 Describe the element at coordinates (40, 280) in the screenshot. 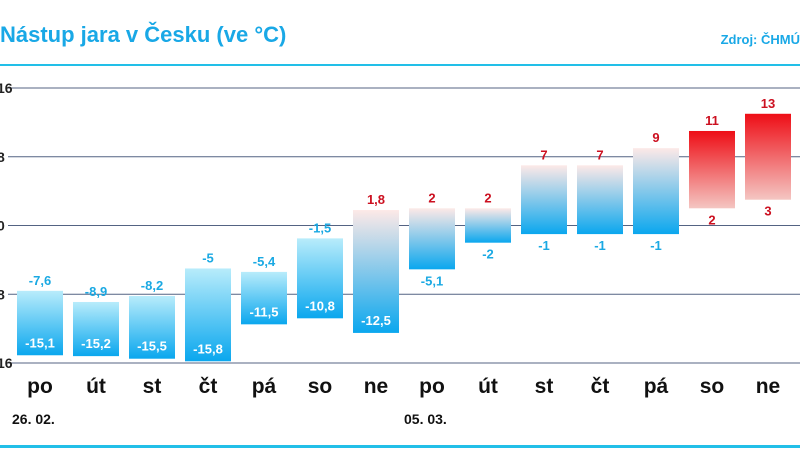

I see `high-value-label: -7,6` at that location.